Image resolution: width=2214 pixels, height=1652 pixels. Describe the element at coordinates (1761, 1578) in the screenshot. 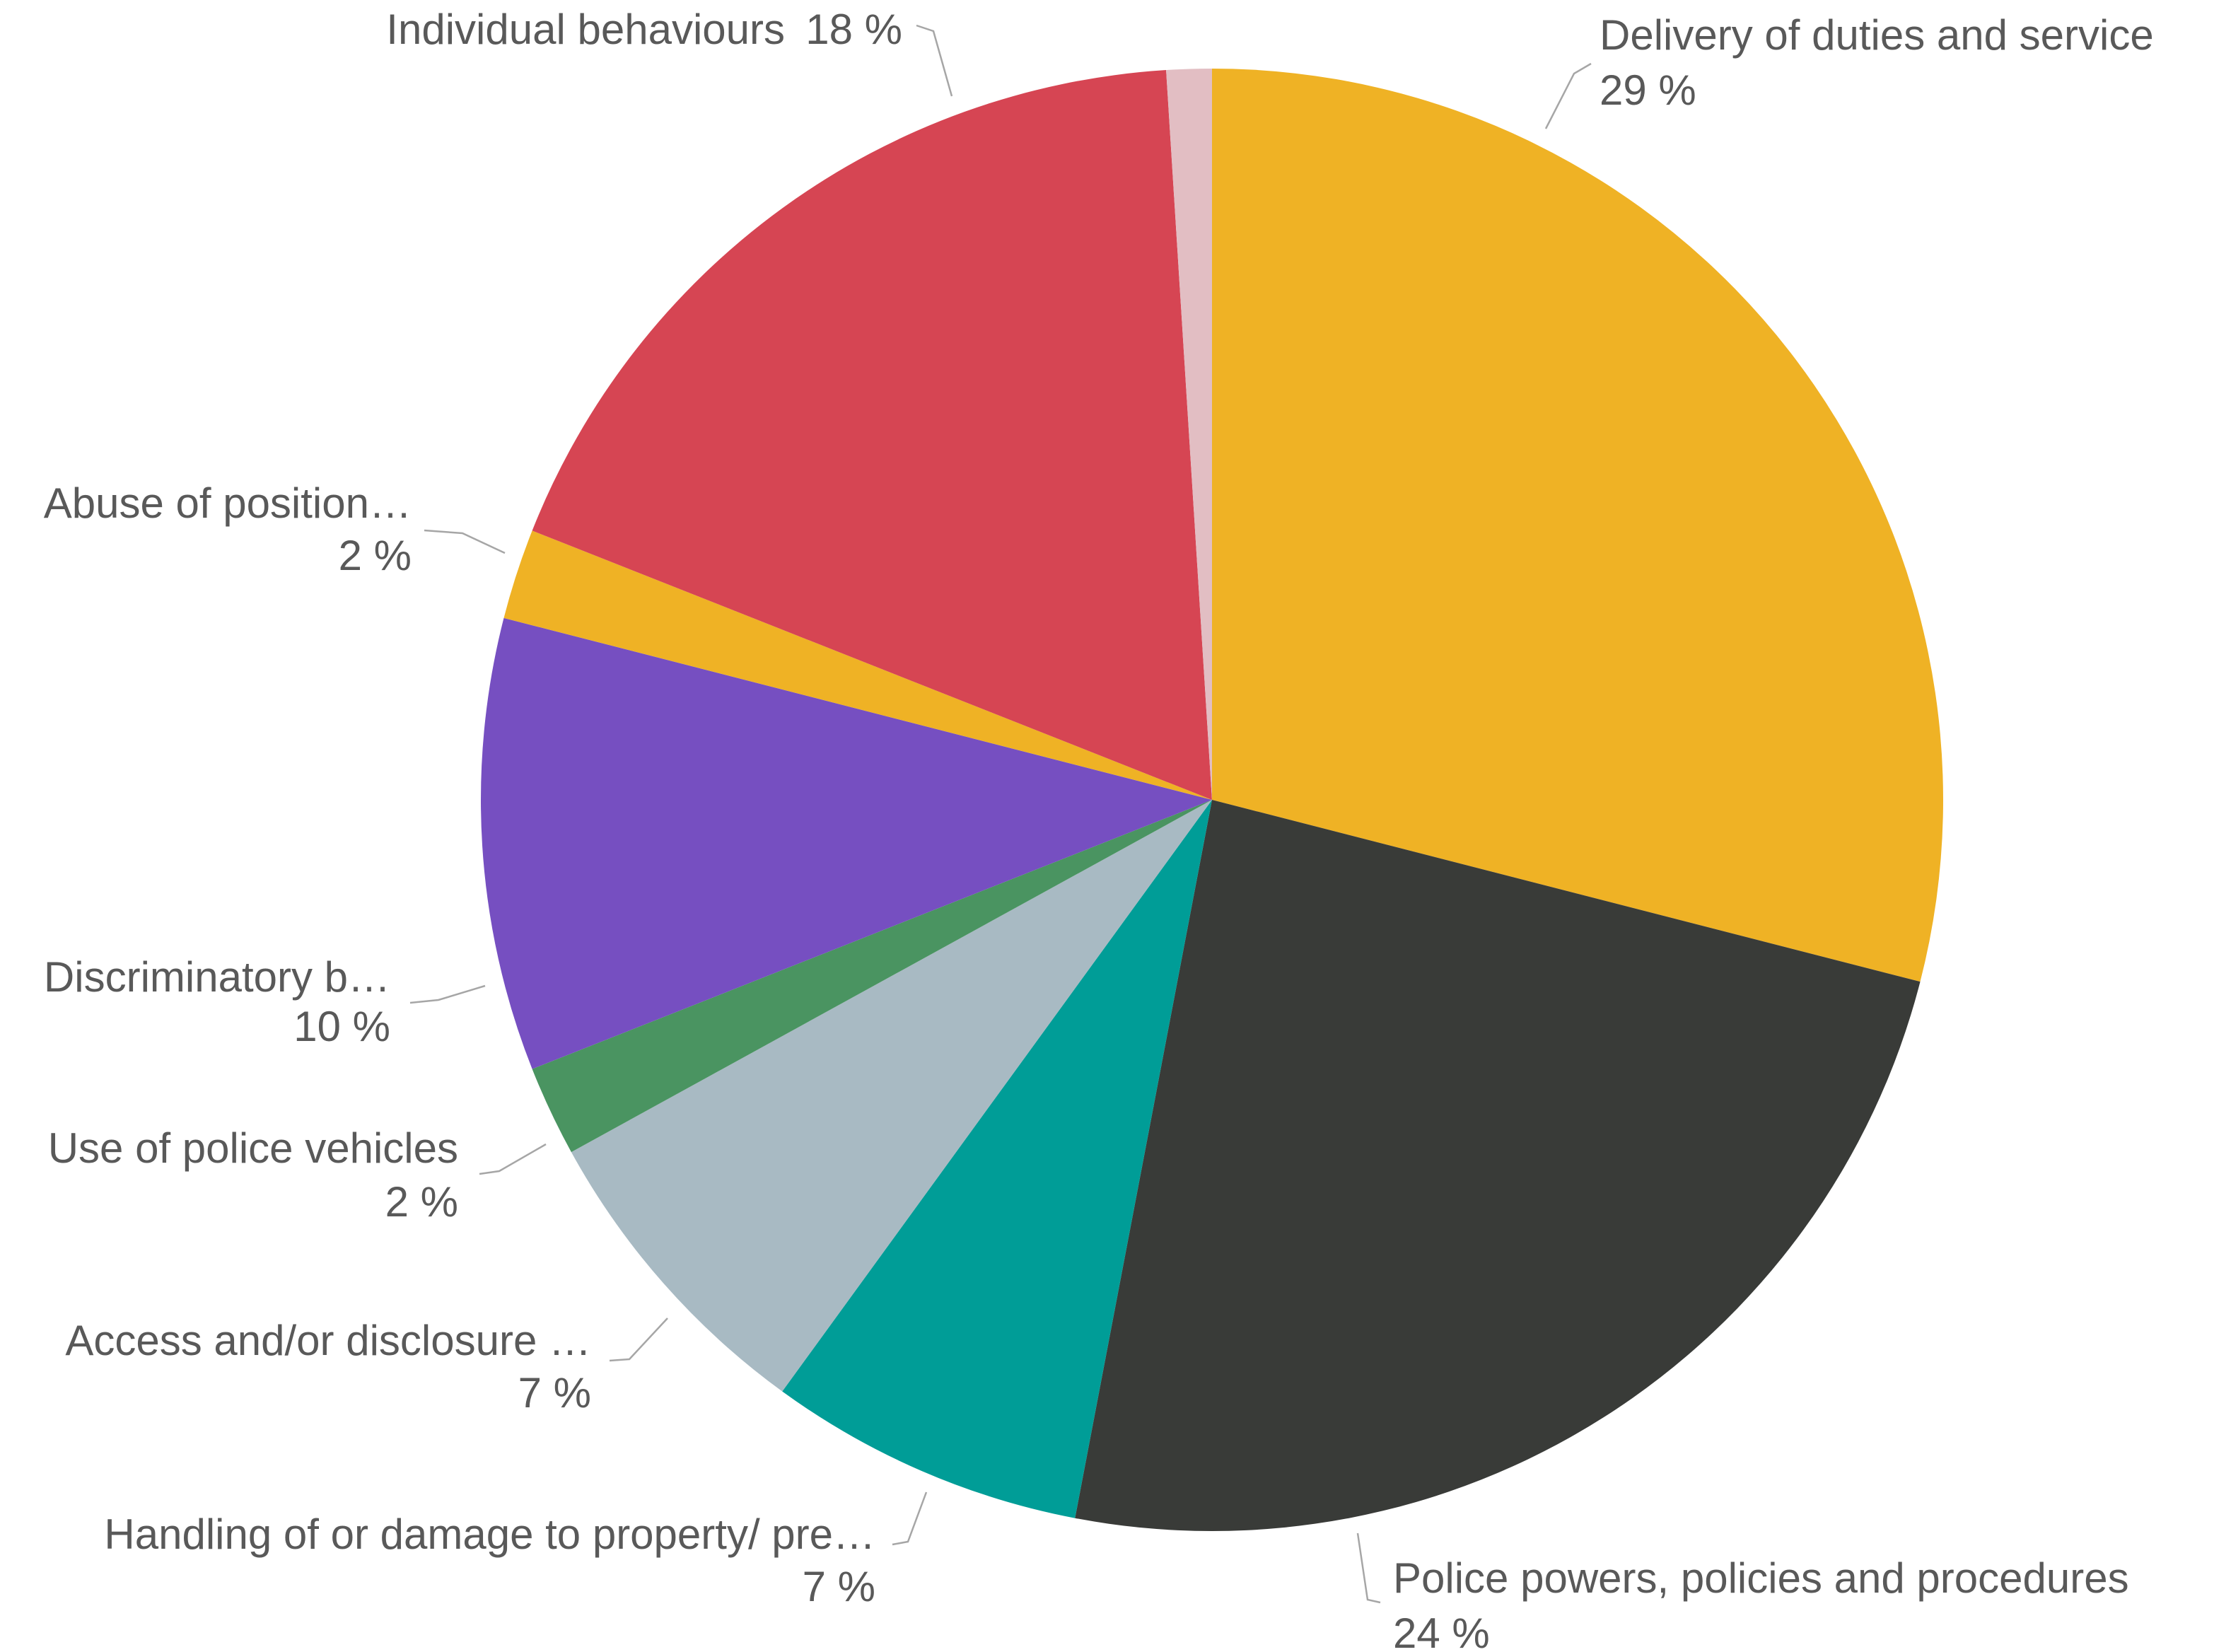

I see `label-powers: Police powers, policies and procedures` at that location.